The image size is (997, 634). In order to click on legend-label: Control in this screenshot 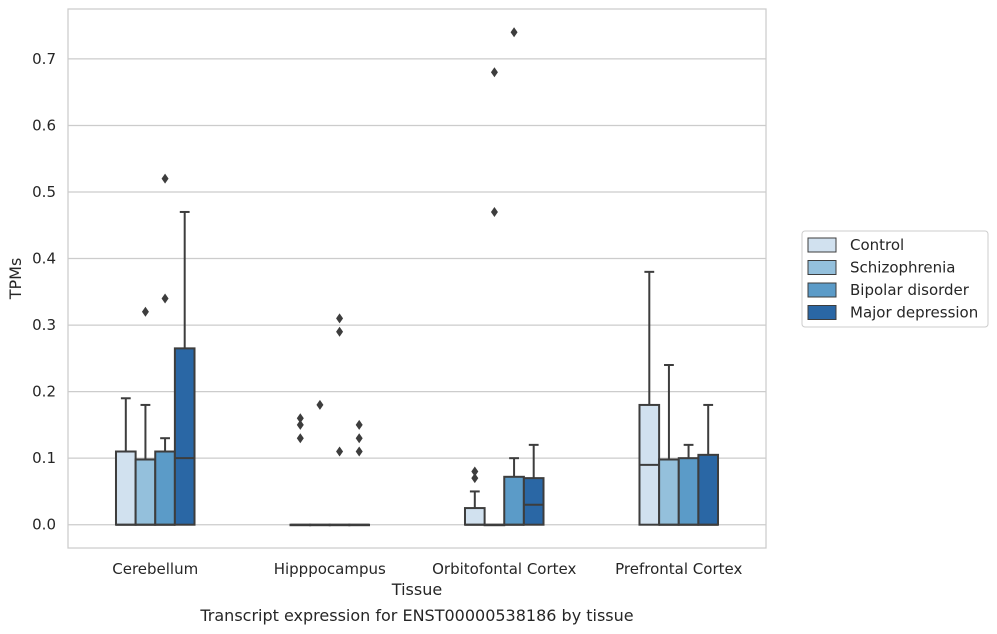, I will do `click(877, 245)`.